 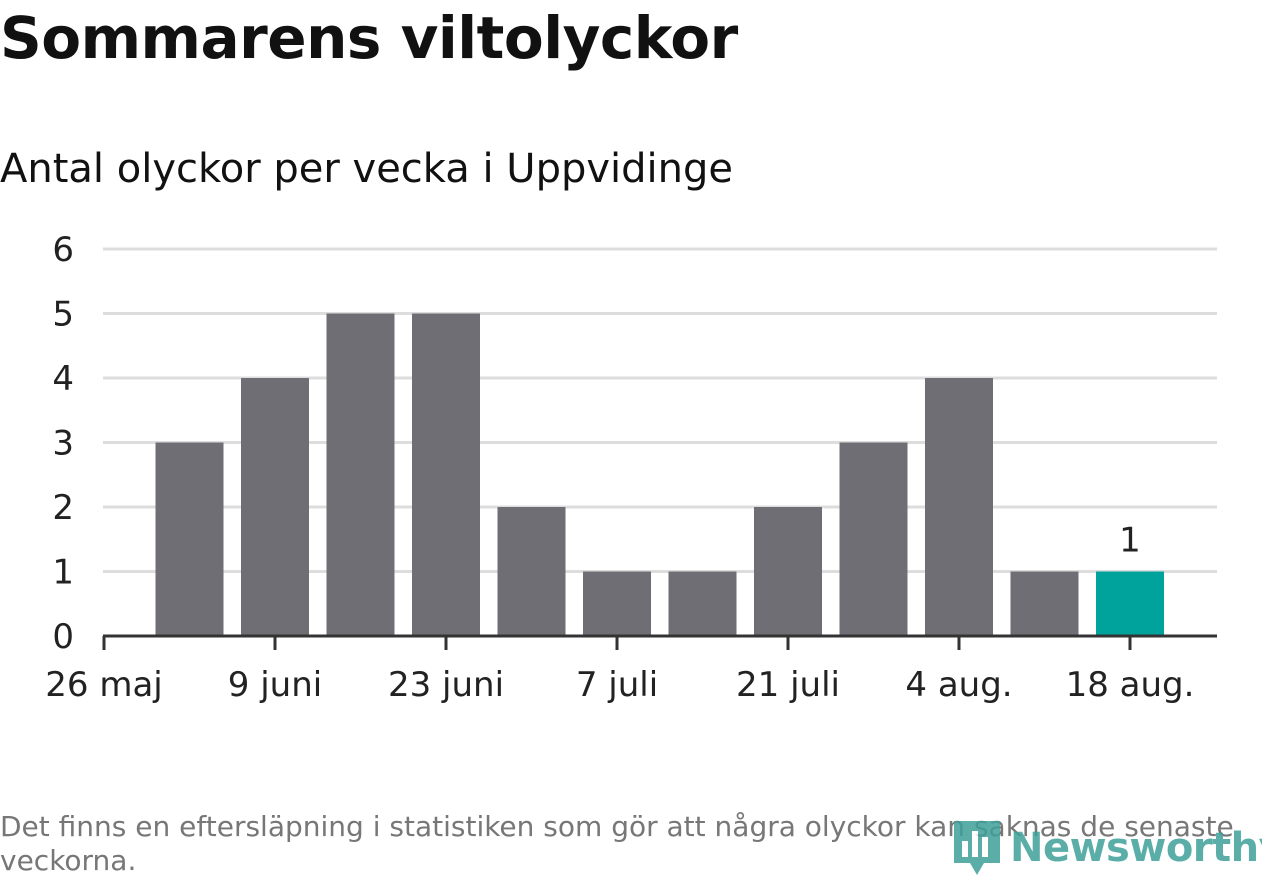 What do you see at coordinates (977, 848) in the screenshot?
I see `bar-chart-icon` at bounding box center [977, 848].